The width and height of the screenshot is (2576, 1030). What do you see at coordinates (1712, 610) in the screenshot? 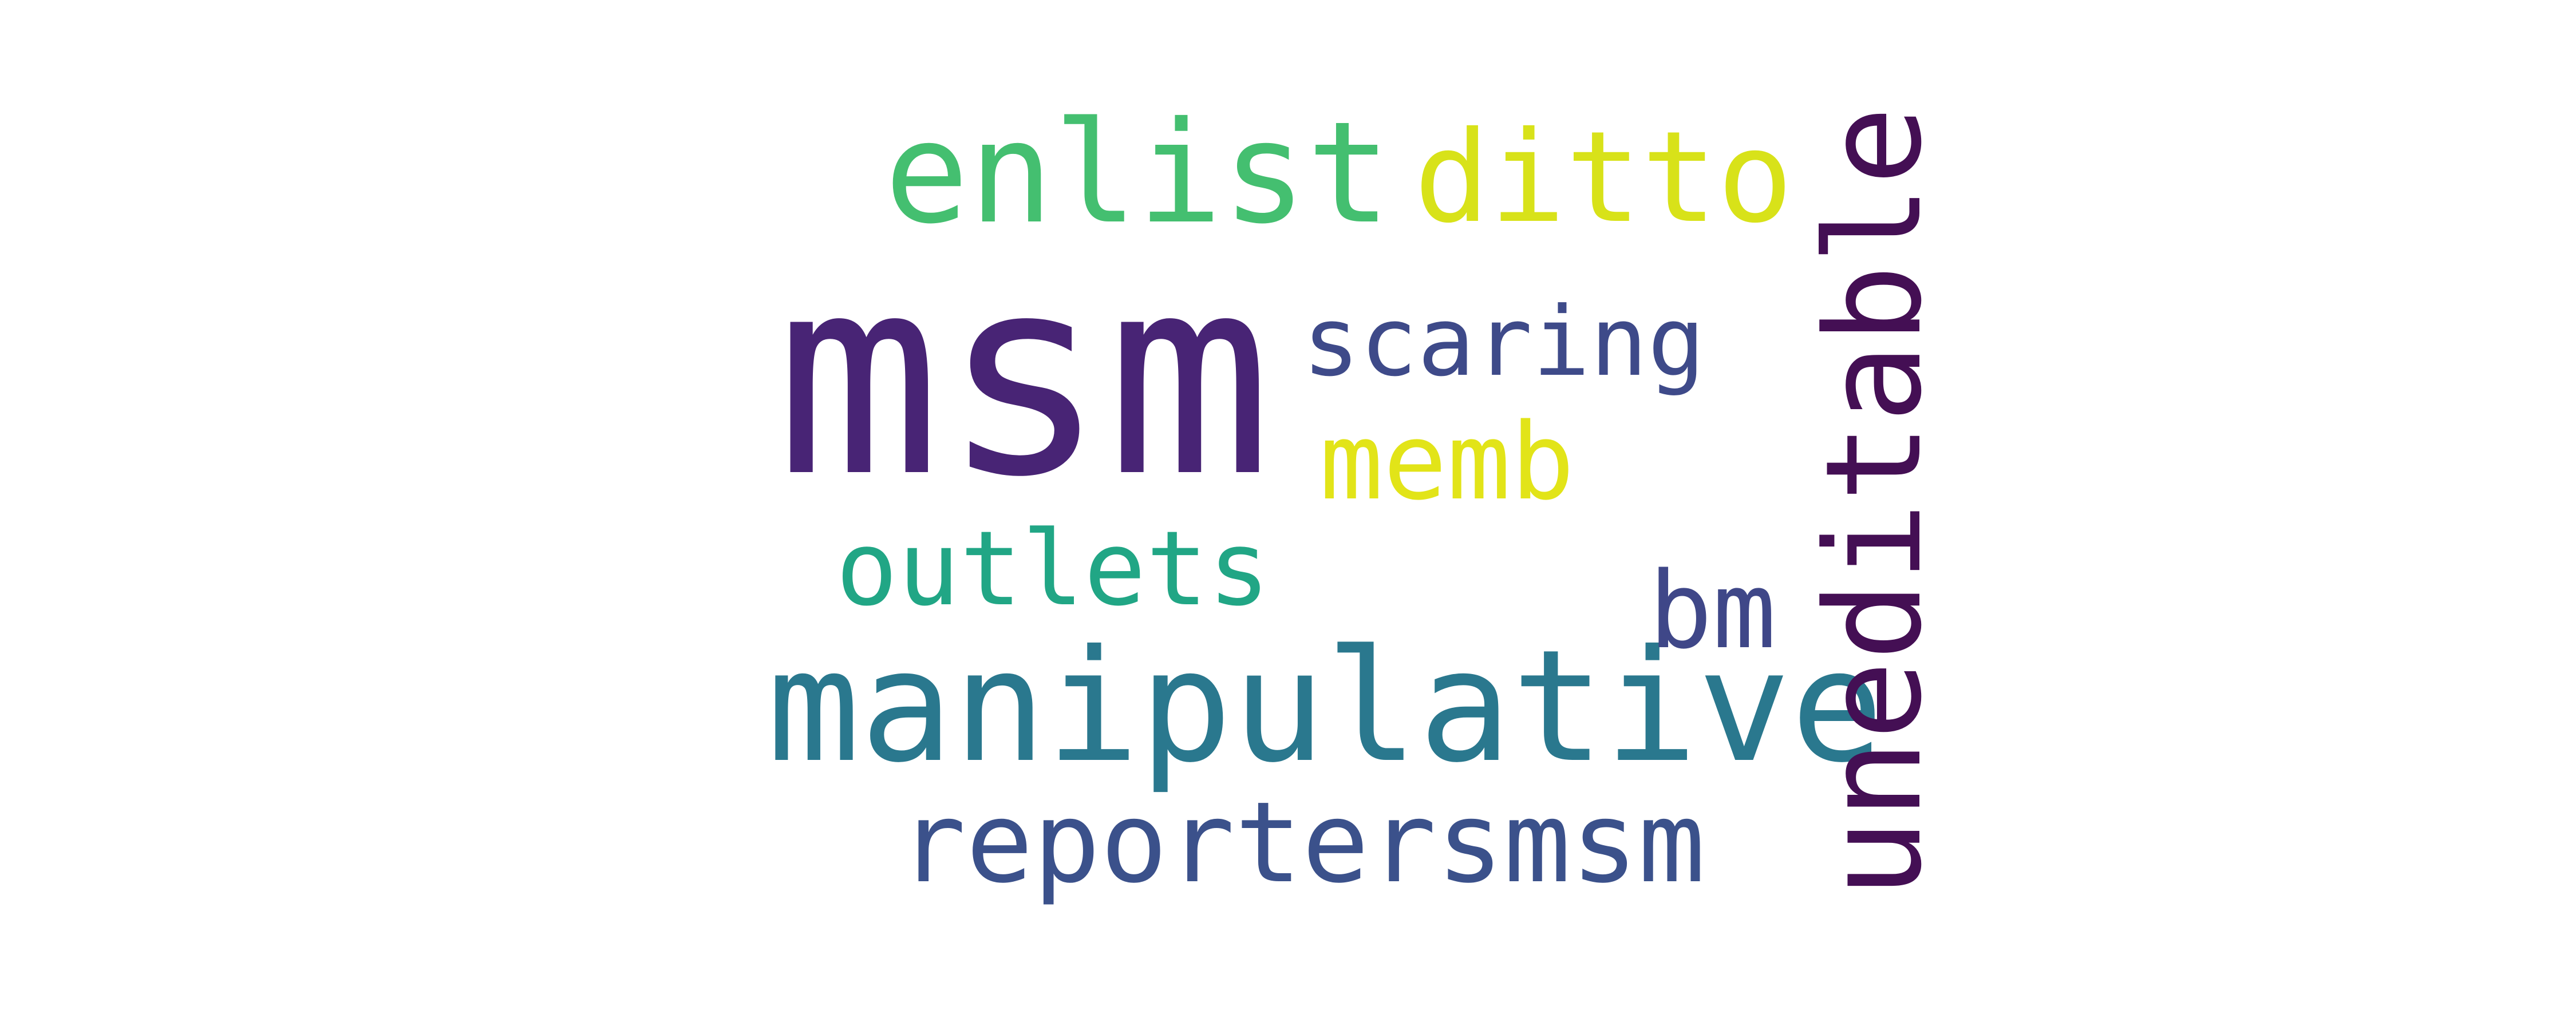
I see `word-bm: bm` at bounding box center [1712, 610].